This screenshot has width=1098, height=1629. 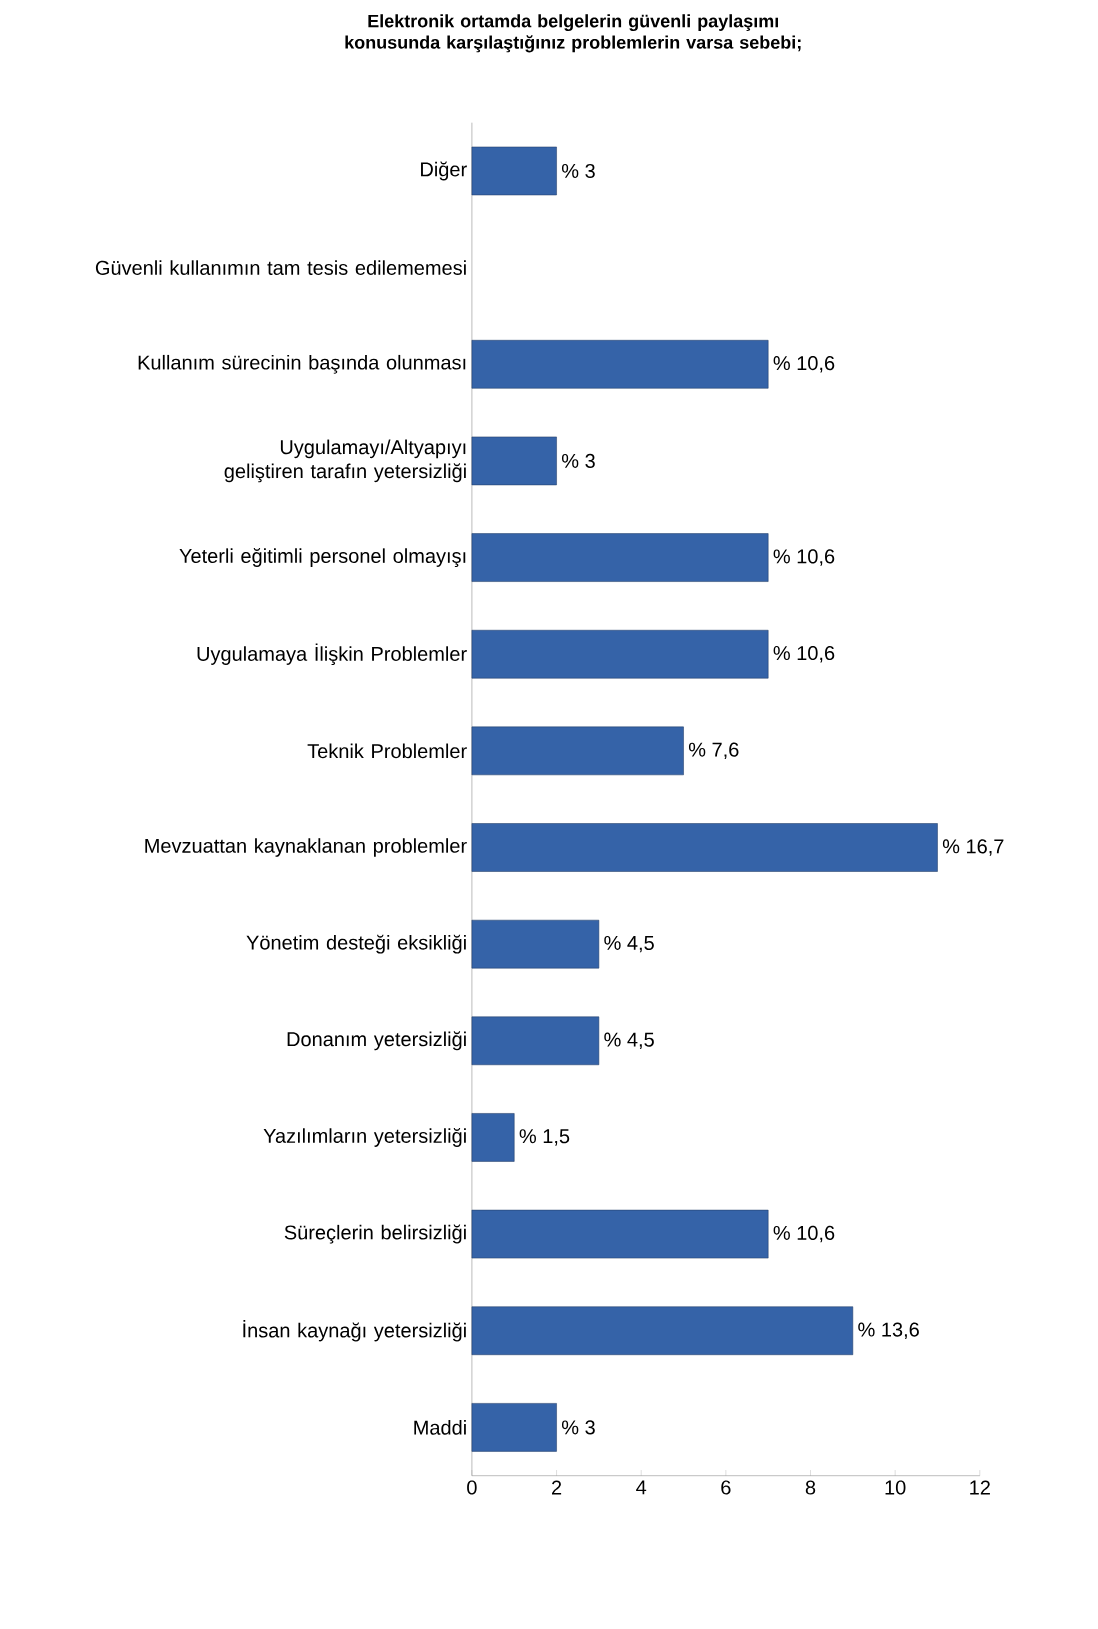 What do you see at coordinates (573, 33) in the screenshot?
I see `chart-title: Elektronik ortamda belgelerin güvenli paylaşımı konusunda karşılaştığınız problemlerin varsa sebebi;` at bounding box center [573, 33].